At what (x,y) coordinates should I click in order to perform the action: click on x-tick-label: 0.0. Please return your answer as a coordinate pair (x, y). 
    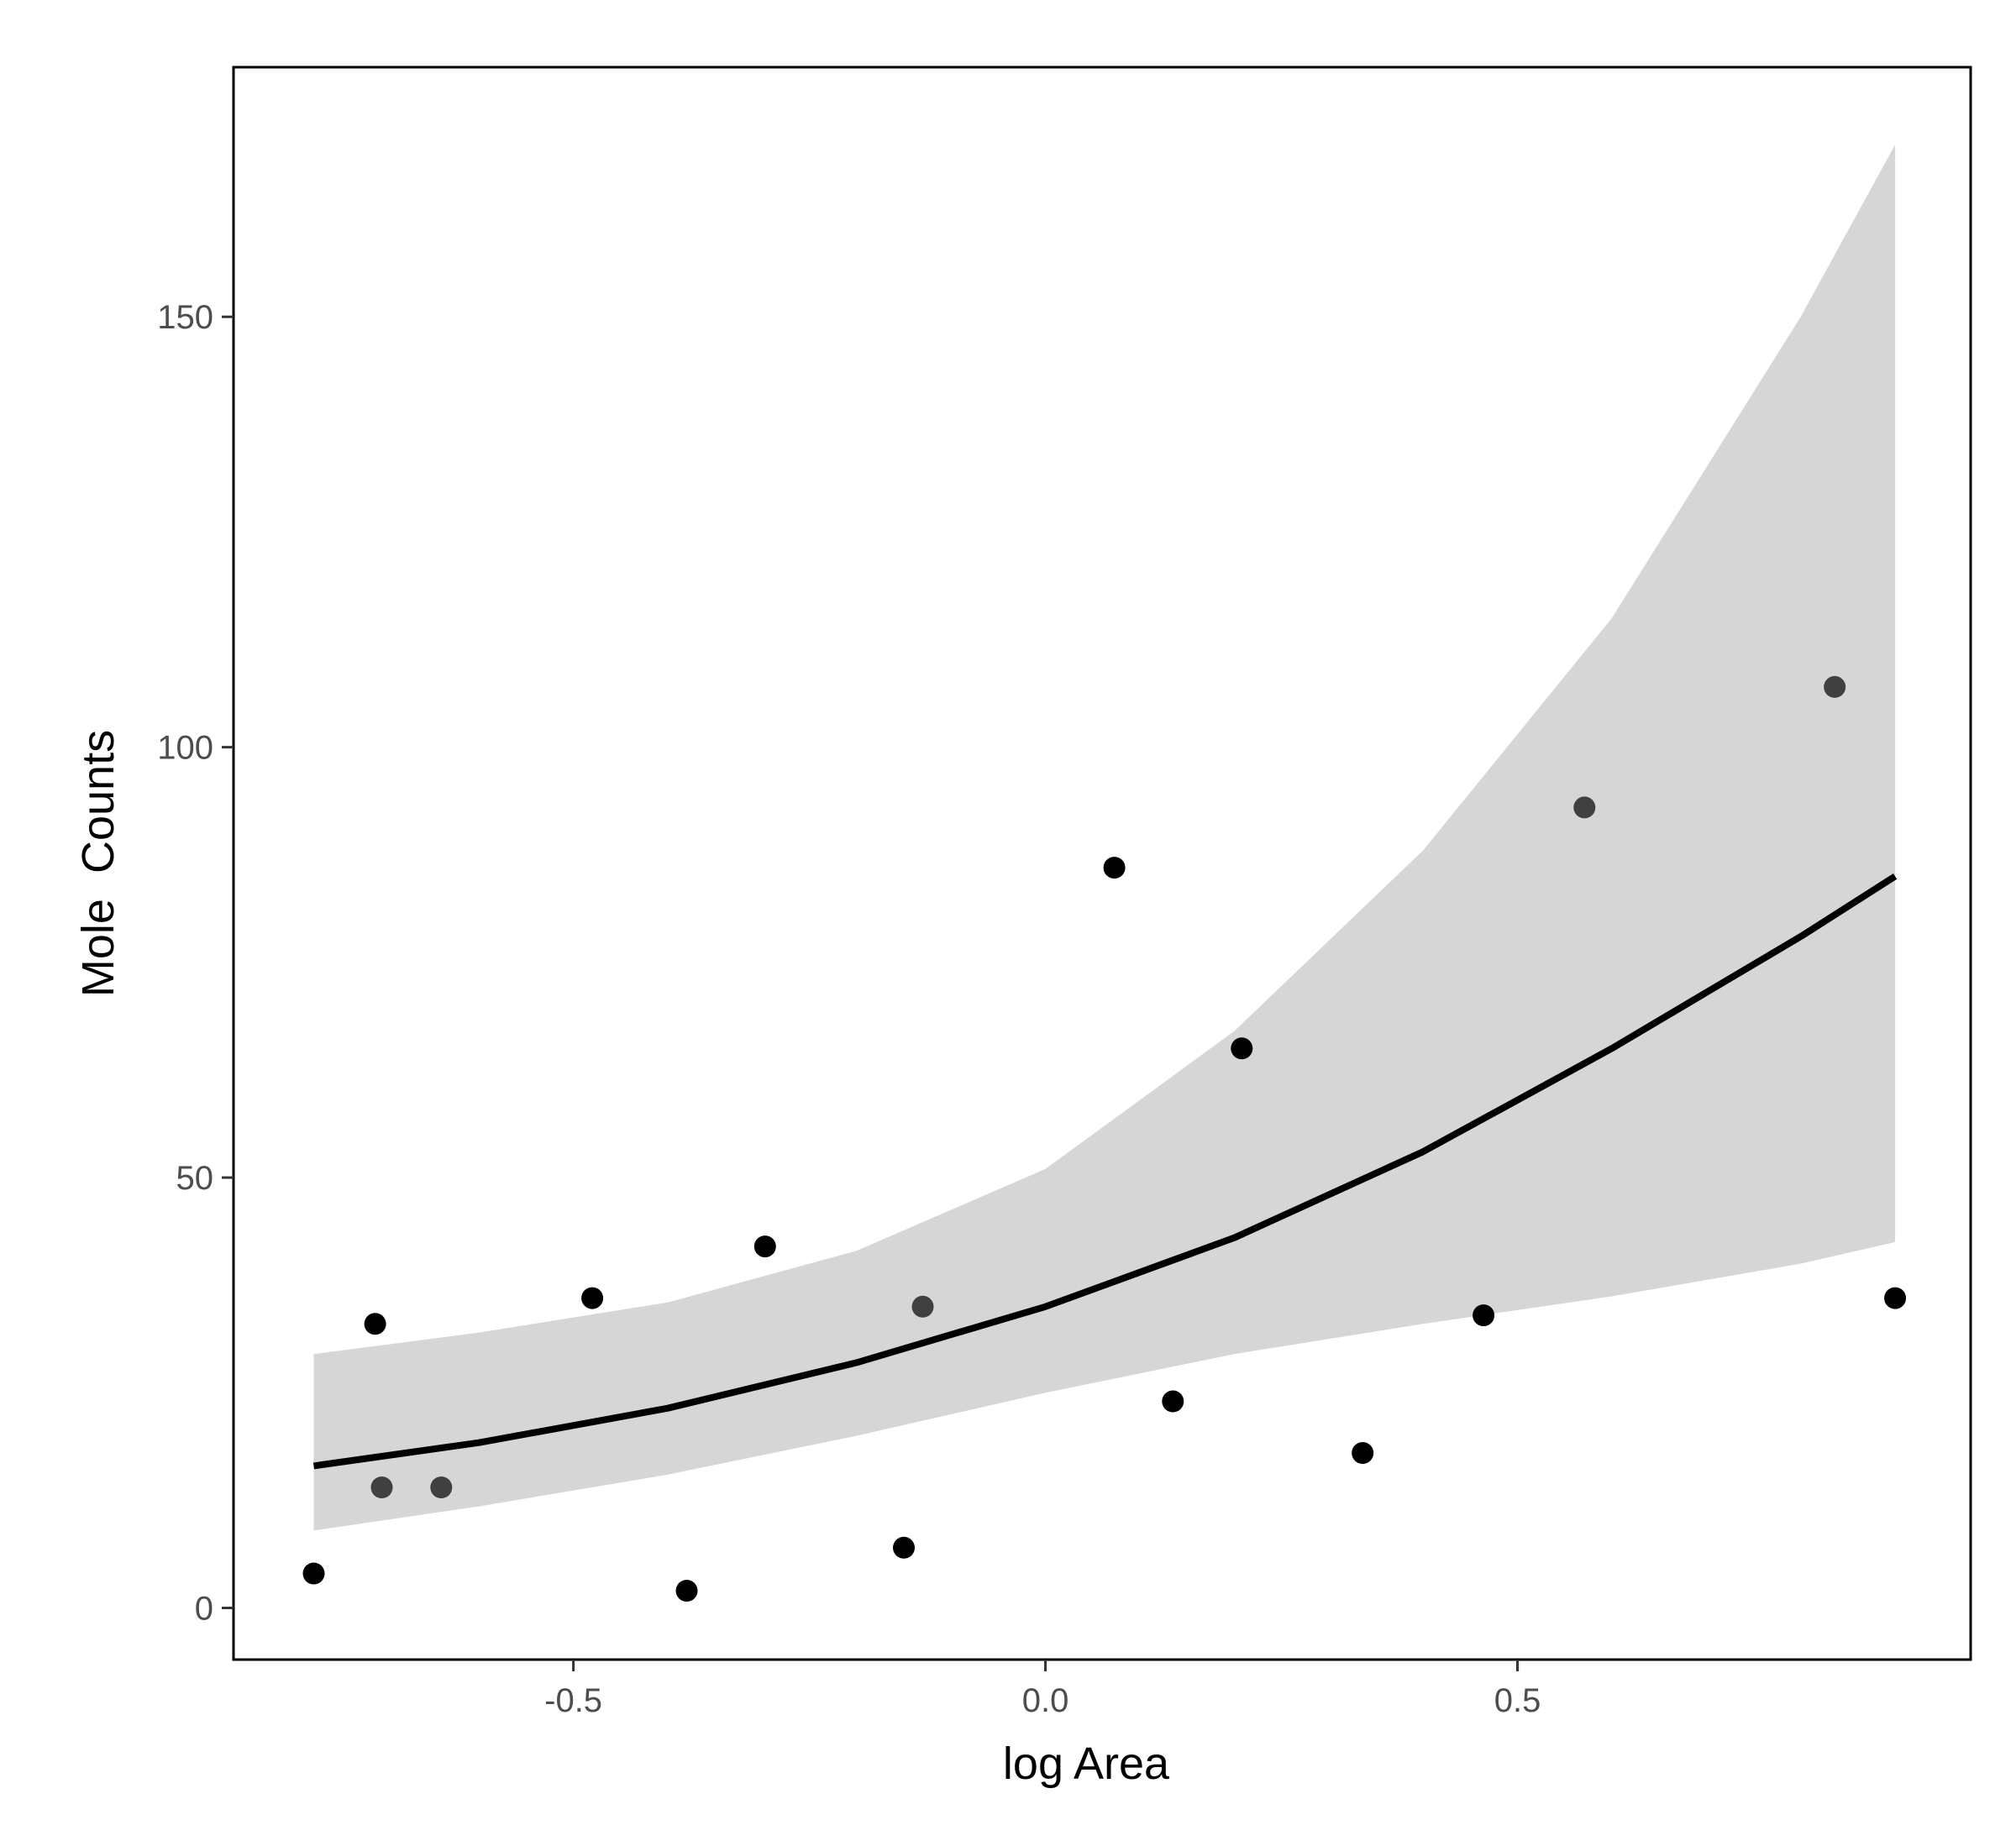
    Looking at the image, I should click on (1045, 1700).